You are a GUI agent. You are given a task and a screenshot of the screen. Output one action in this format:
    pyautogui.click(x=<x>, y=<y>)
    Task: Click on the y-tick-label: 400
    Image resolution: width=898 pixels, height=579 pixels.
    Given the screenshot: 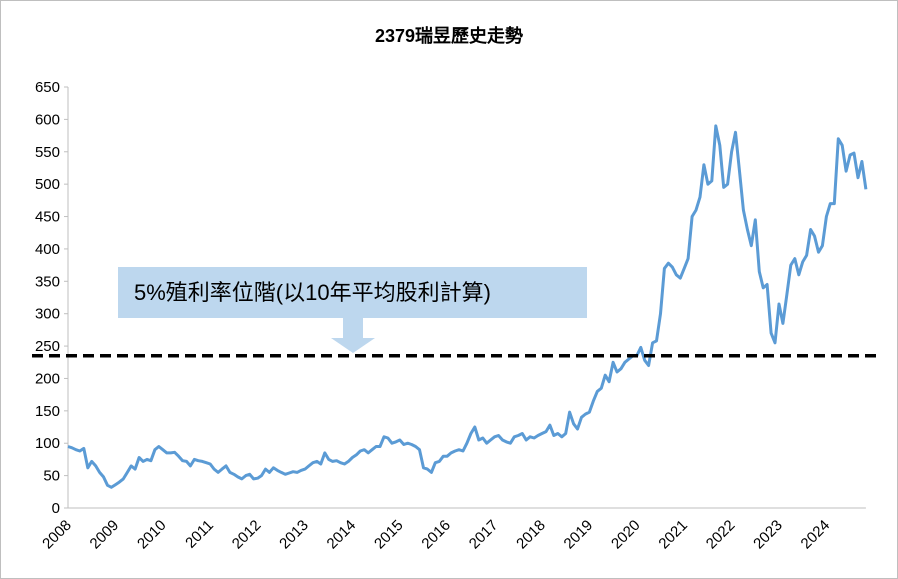 What is the action you would take?
    pyautogui.click(x=47, y=249)
    